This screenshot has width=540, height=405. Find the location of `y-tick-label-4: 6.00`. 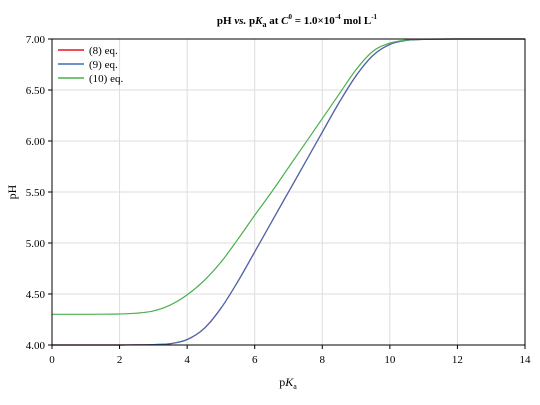

y-tick-label-4: 6.00 is located at coordinates (36, 142).